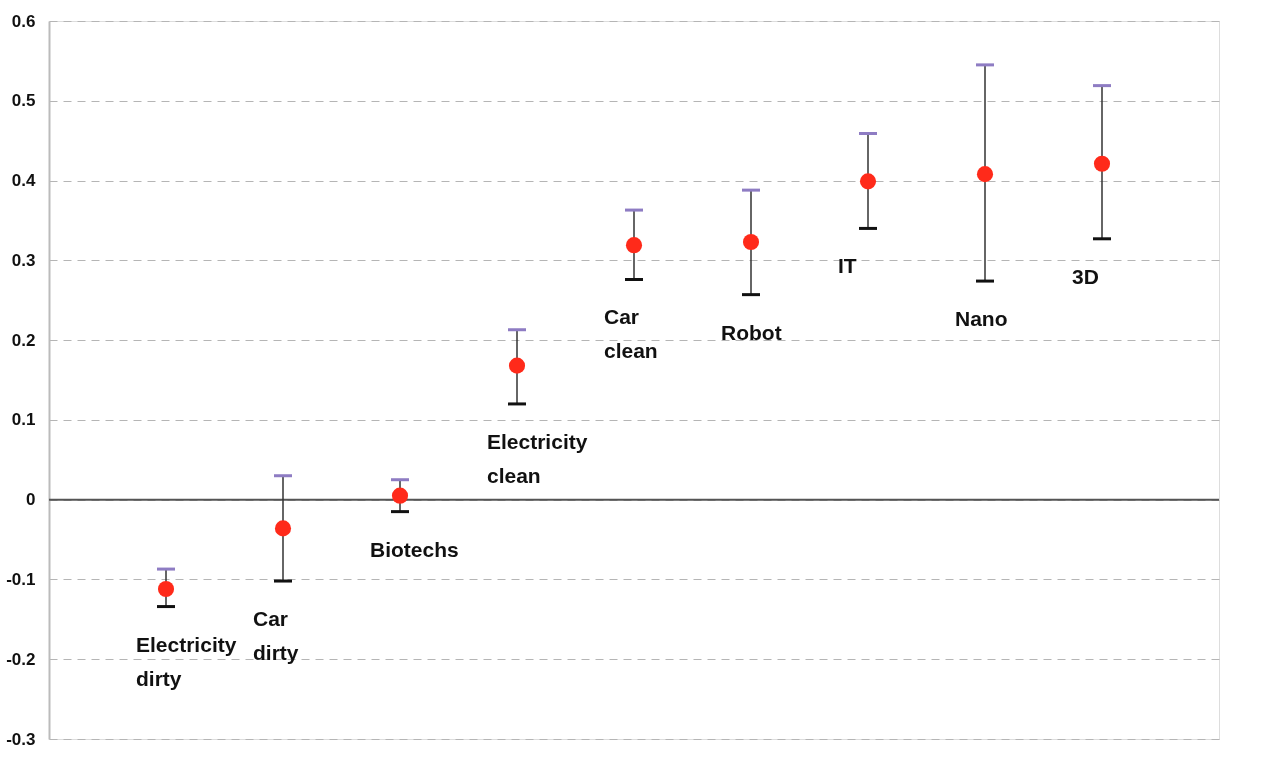 This screenshot has width=1274, height=778. I want to click on x-tick-label: IT, so click(847, 266).